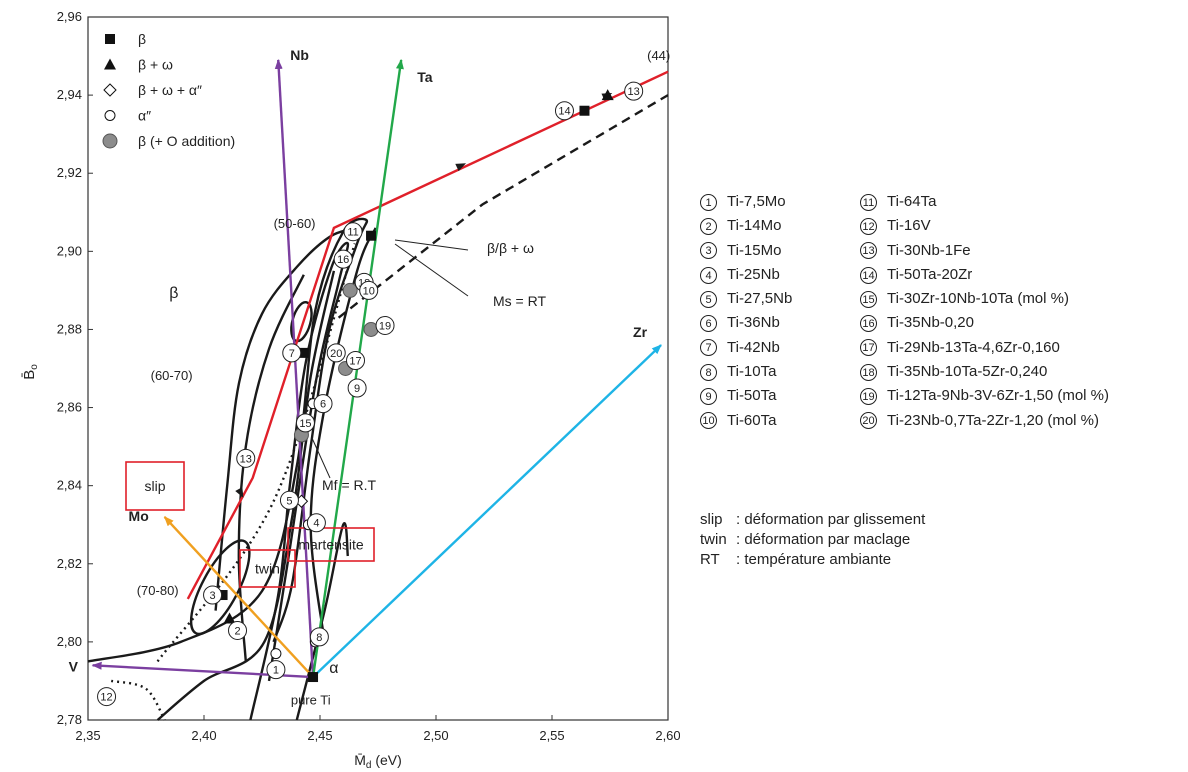 Image resolution: width=1188 pixels, height=772 pixels. I want to click on legend-label: β (+ O addition), so click(186, 141).